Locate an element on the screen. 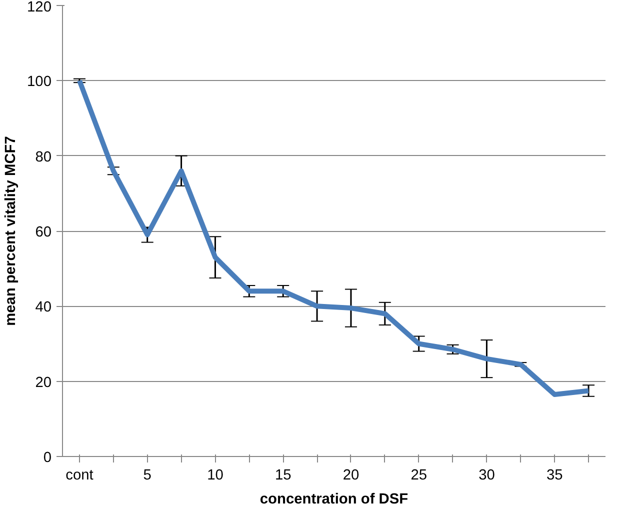  x-axis-title: concentration of DSF is located at coordinates (334, 500).